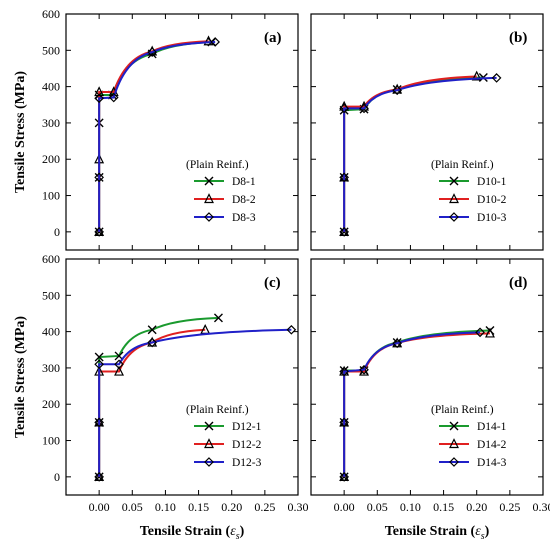  Describe the element at coordinates (244, 218) in the screenshot. I see `legend-entry: D8-3` at that location.